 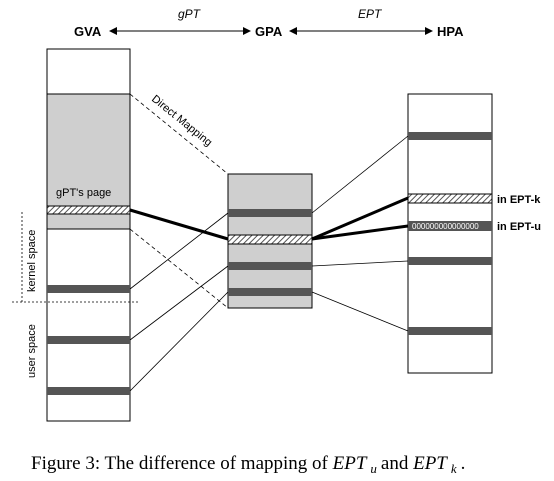 What do you see at coordinates (83, 193) in the screenshot?
I see `gpt-page-label: gPT's page` at bounding box center [83, 193].